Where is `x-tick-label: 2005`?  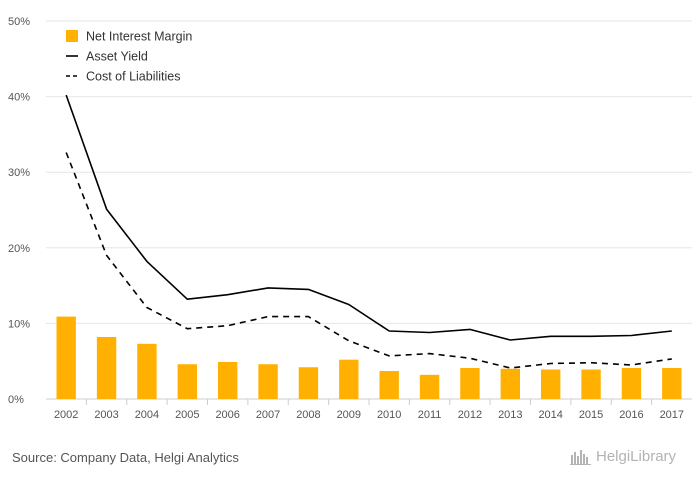 x-tick-label: 2005 is located at coordinates (187, 415).